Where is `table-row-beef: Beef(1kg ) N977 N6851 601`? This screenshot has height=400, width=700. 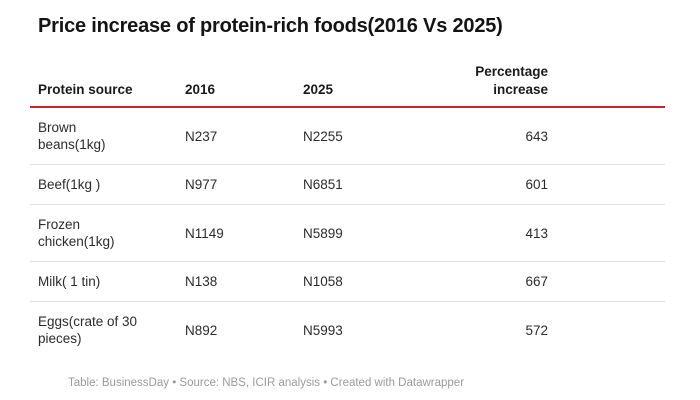 table-row-beef: Beef(1kg ) N977 N6851 601 is located at coordinates (347, 184).